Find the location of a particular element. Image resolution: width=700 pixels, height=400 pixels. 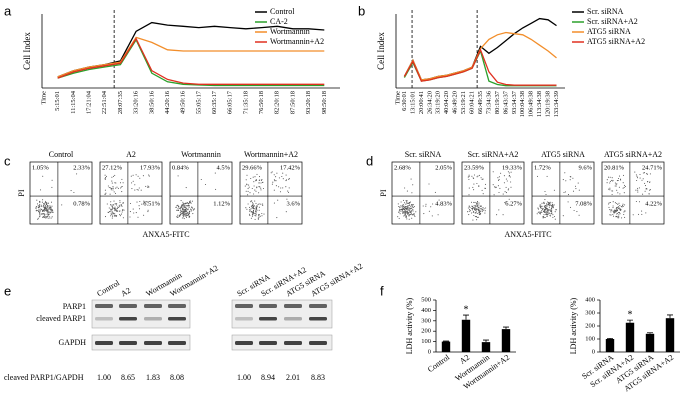

plot-title: A2 is located at coordinates (131, 154).